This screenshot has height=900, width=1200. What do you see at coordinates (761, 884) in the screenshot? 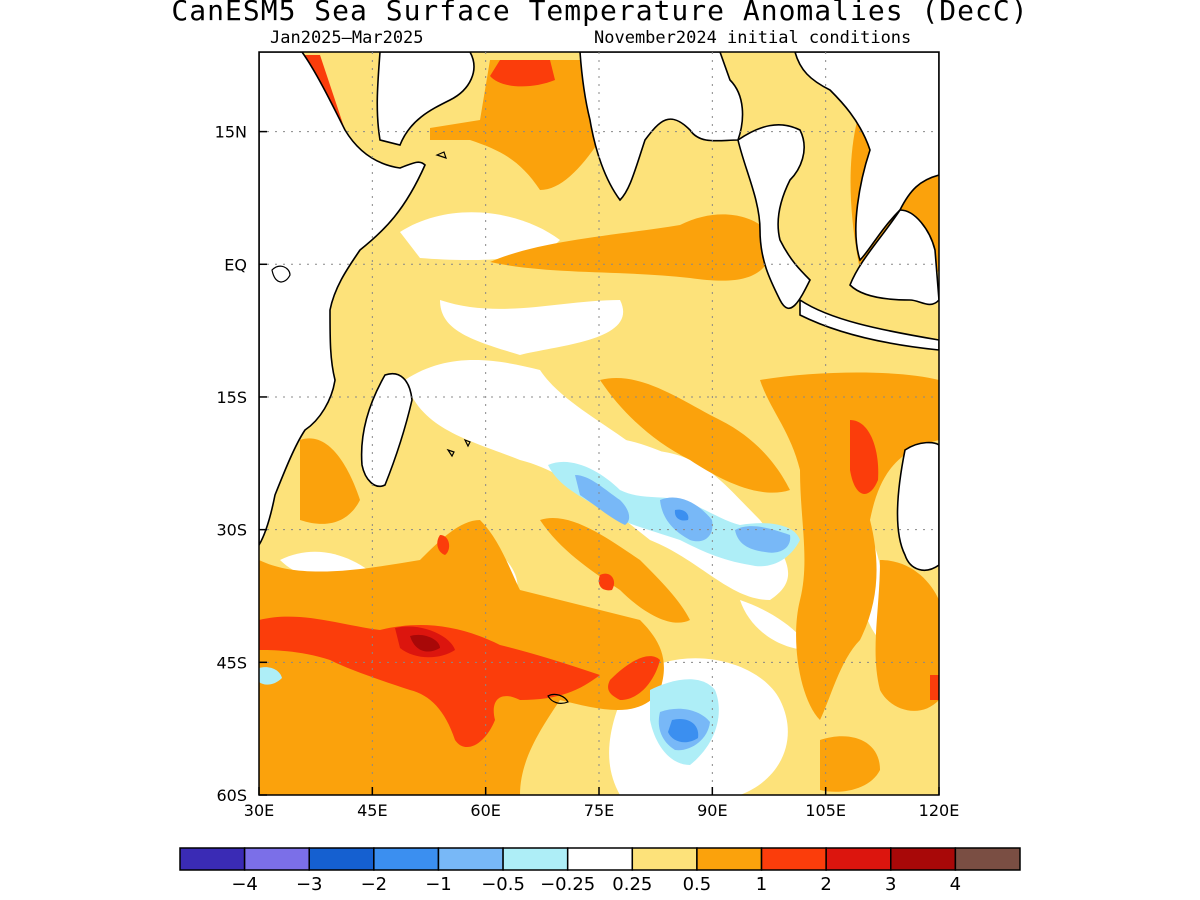
I see `colorbar-label: 1` at bounding box center [761, 884].